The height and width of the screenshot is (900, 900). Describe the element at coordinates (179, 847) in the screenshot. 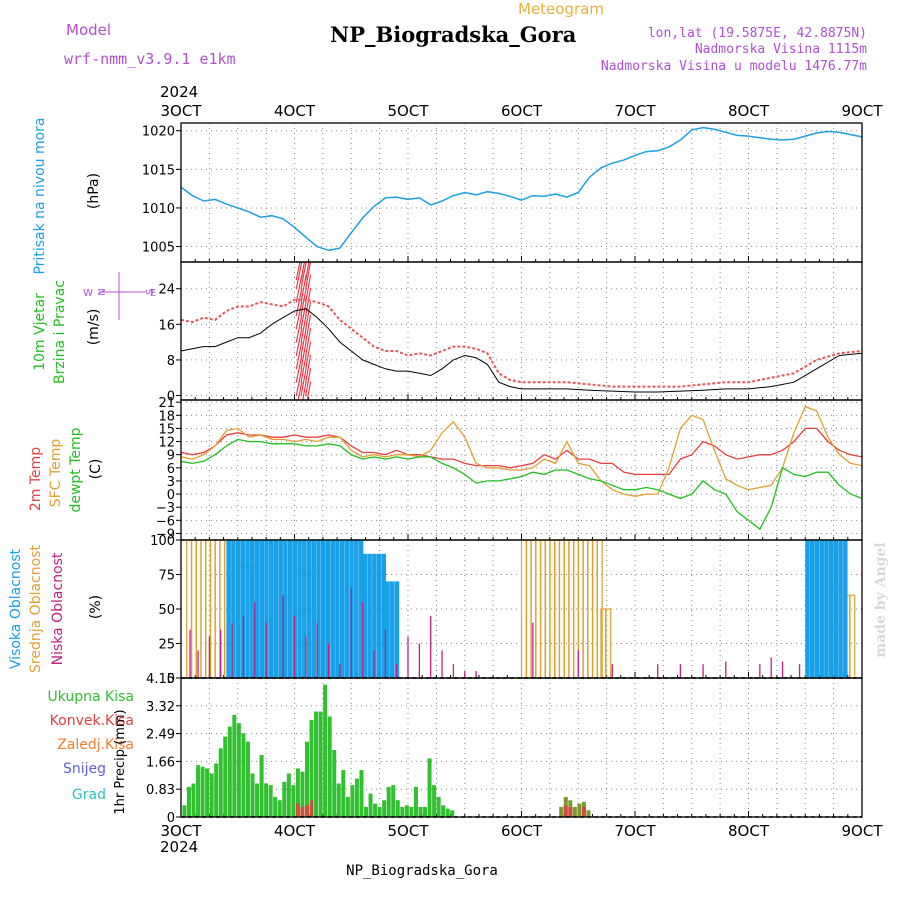

I see `year-bottom: 2024` at that location.